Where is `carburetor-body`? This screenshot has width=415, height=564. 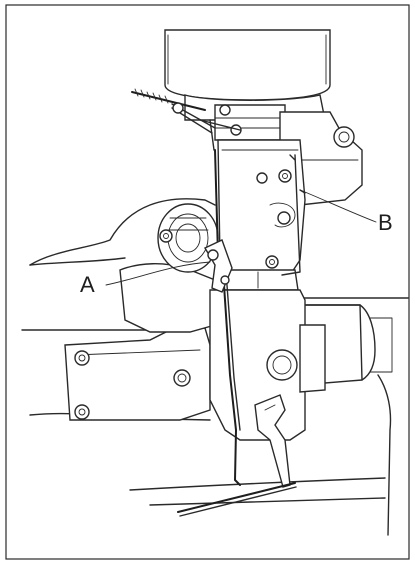
carburetor-body is located at coordinates (288, 197).